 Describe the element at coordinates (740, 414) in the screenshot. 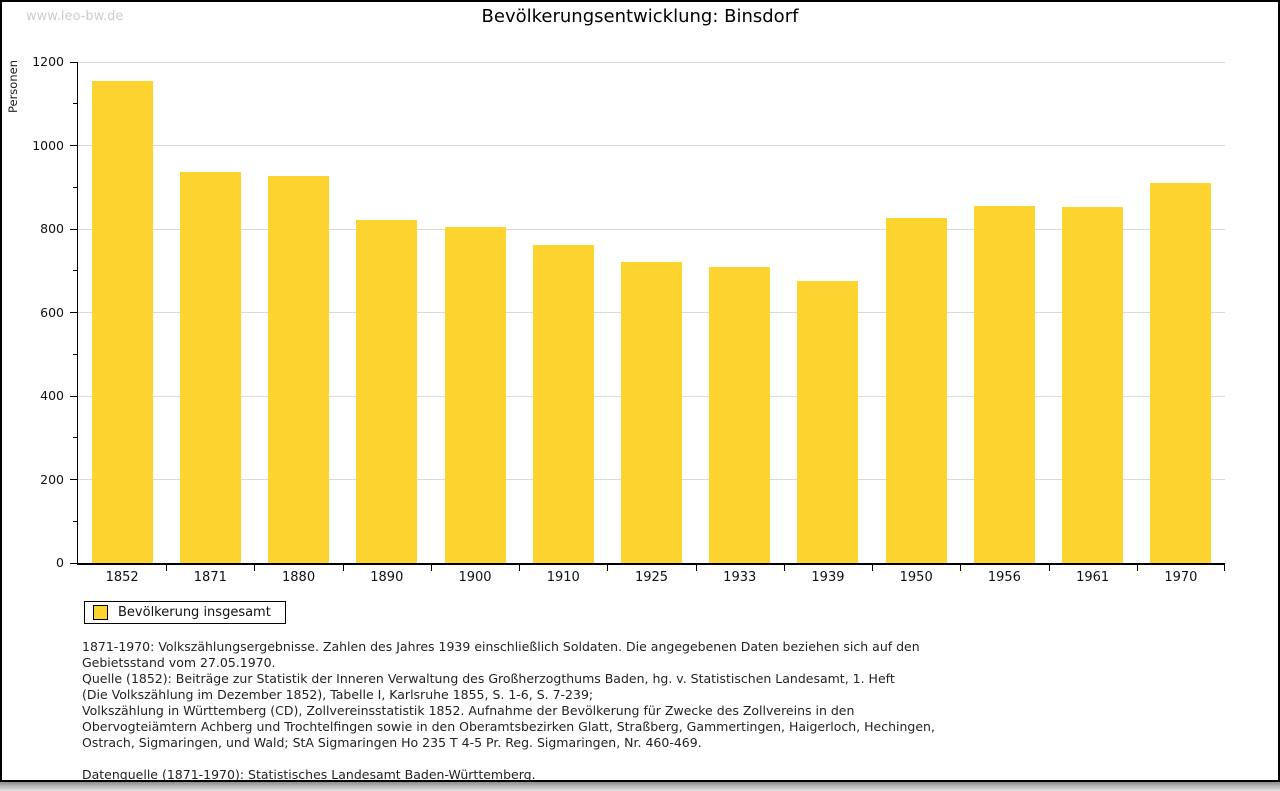

I see `bar-1933` at that location.